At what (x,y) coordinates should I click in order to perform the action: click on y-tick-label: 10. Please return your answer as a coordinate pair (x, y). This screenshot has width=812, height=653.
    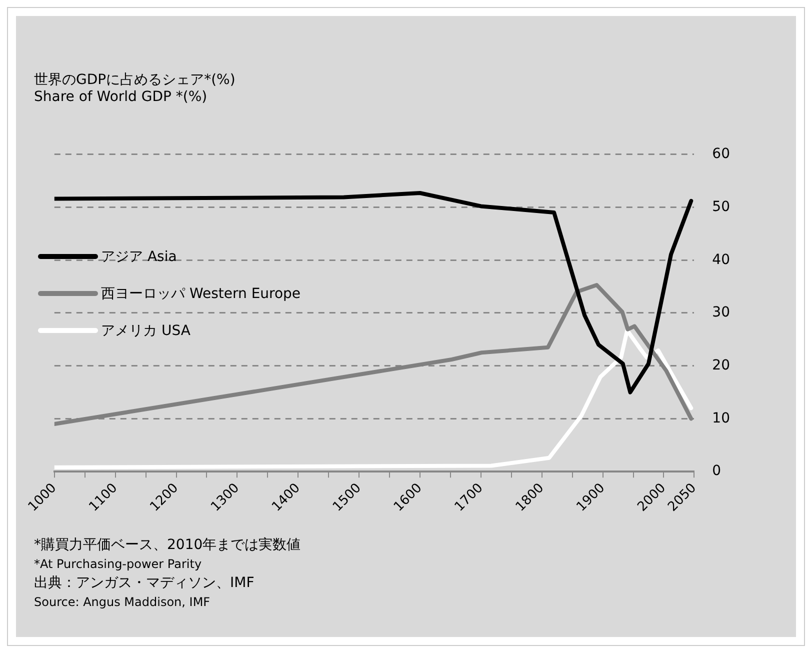
    Looking at the image, I should click on (721, 418).